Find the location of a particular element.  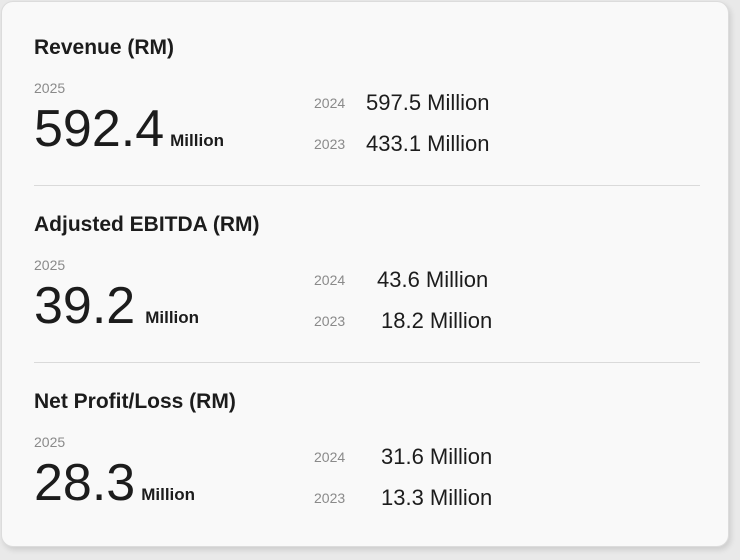

previous-year-row: 2023 433.1 Million is located at coordinates (402, 144).